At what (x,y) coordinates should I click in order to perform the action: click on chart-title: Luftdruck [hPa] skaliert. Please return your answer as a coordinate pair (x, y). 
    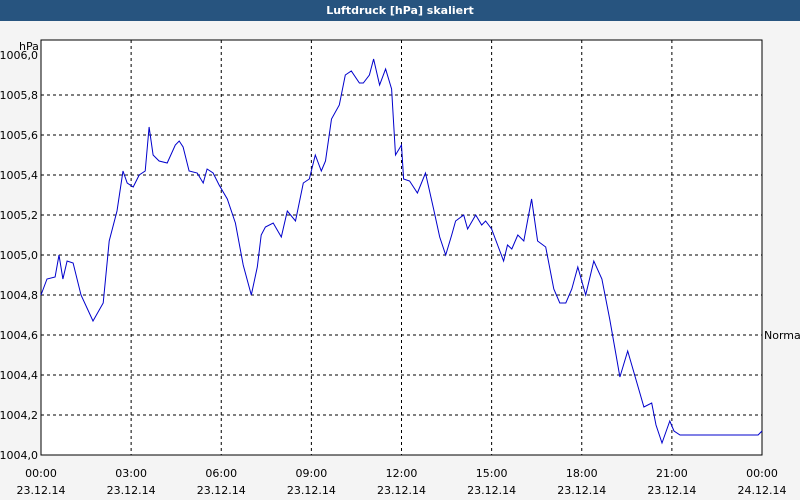
    Looking at the image, I should click on (400, 10).